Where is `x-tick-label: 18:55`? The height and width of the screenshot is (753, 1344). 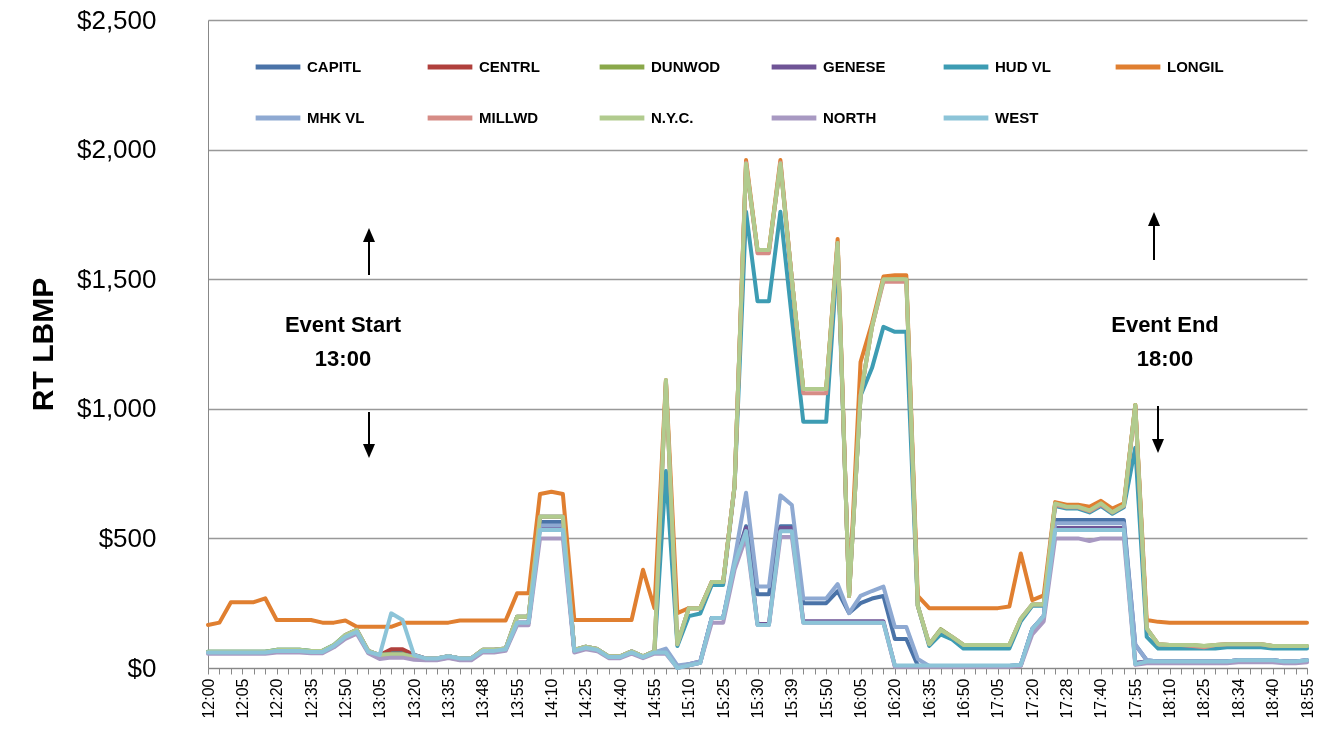 x-tick-label: 18:55 is located at coordinates (1307, 698).